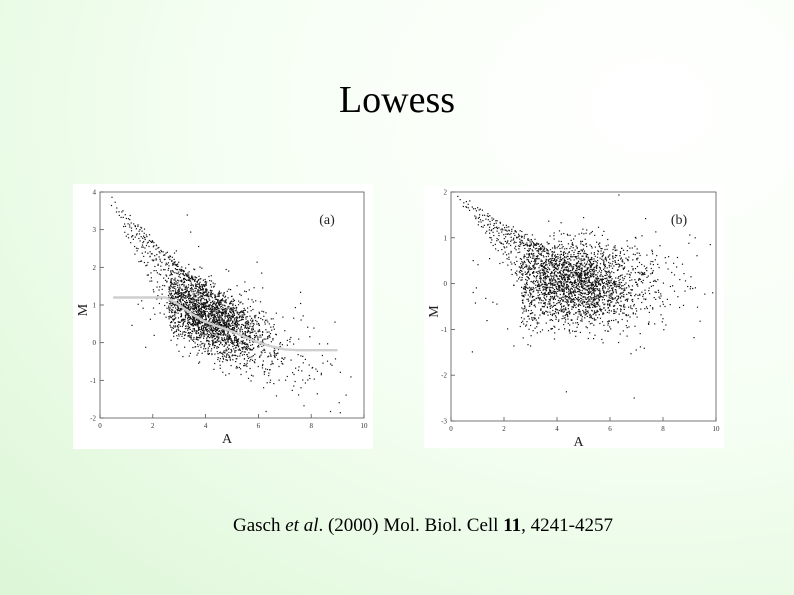 The width and height of the screenshot is (794, 595). I want to click on x-tick-label-a: 2, so click(153, 426).